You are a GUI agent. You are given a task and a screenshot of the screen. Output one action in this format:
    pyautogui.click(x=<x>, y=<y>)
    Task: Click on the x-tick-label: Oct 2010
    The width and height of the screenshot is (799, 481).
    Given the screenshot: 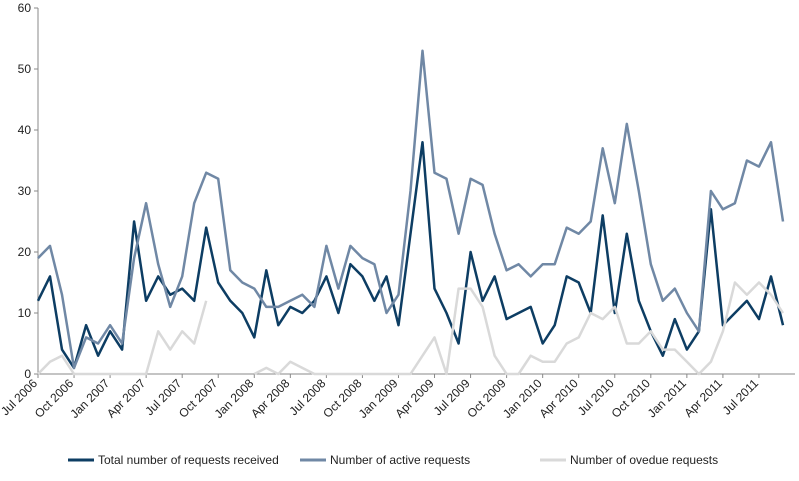 What is the action you would take?
    pyautogui.click(x=631, y=398)
    